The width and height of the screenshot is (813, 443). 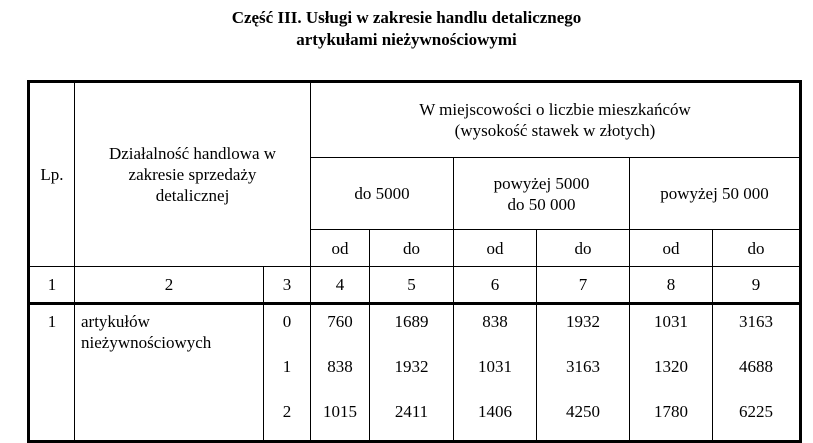 What do you see at coordinates (287, 372) in the screenshot?
I see `sub-key: 1` at bounding box center [287, 372].